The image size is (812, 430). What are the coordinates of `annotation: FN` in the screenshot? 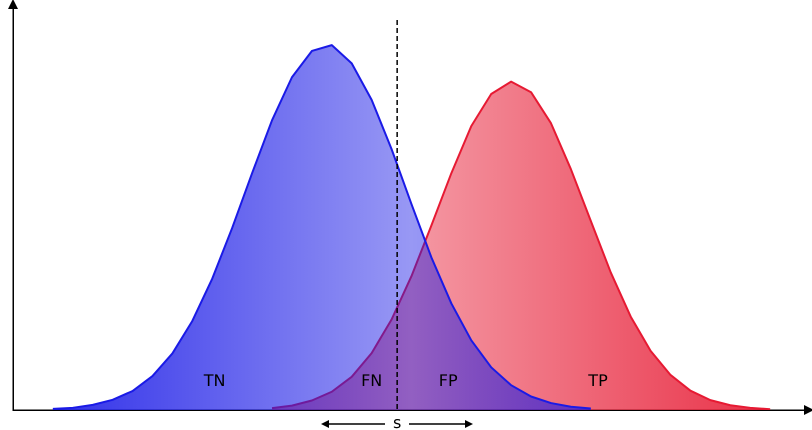 It's located at (371, 380).